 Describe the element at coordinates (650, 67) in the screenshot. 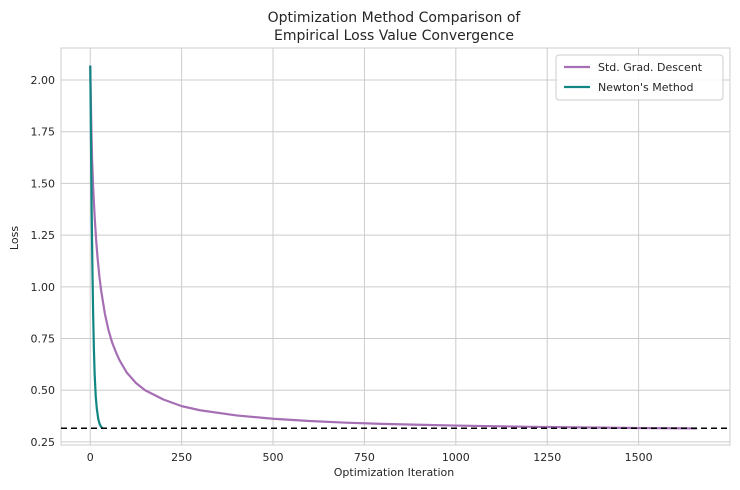

I see `legend-label: Std. Grad. Descent` at that location.